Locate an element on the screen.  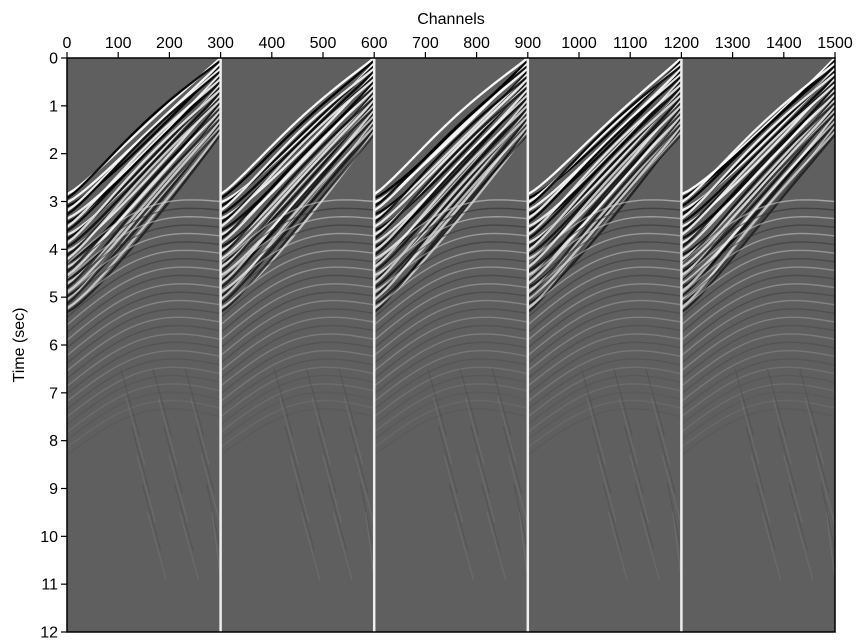
x-tick-label: 500 is located at coordinates (323, 43).